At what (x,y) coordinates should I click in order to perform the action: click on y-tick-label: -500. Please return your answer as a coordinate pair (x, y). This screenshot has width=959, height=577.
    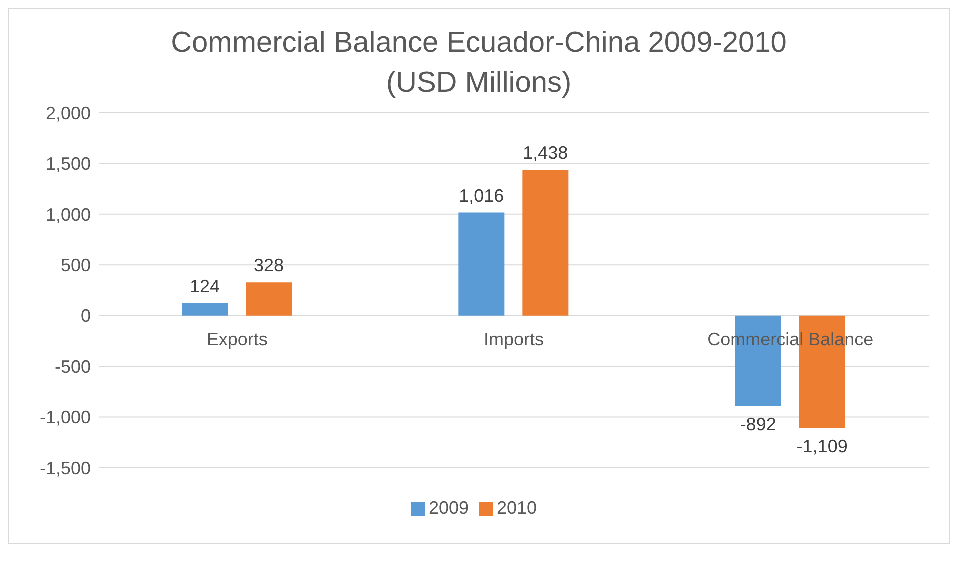
    Looking at the image, I should click on (72, 366).